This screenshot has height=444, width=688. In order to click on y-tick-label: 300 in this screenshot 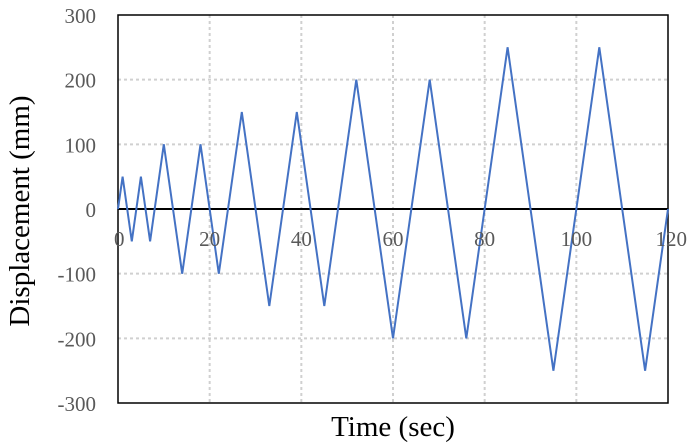, I will do `click(81, 16)`.